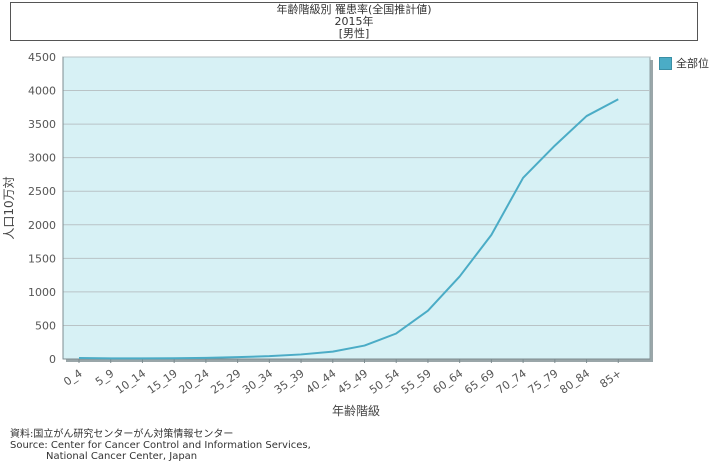  What do you see at coordinates (194, 382) in the screenshot?
I see `x-tick-label: 20_24` at bounding box center [194, 382].